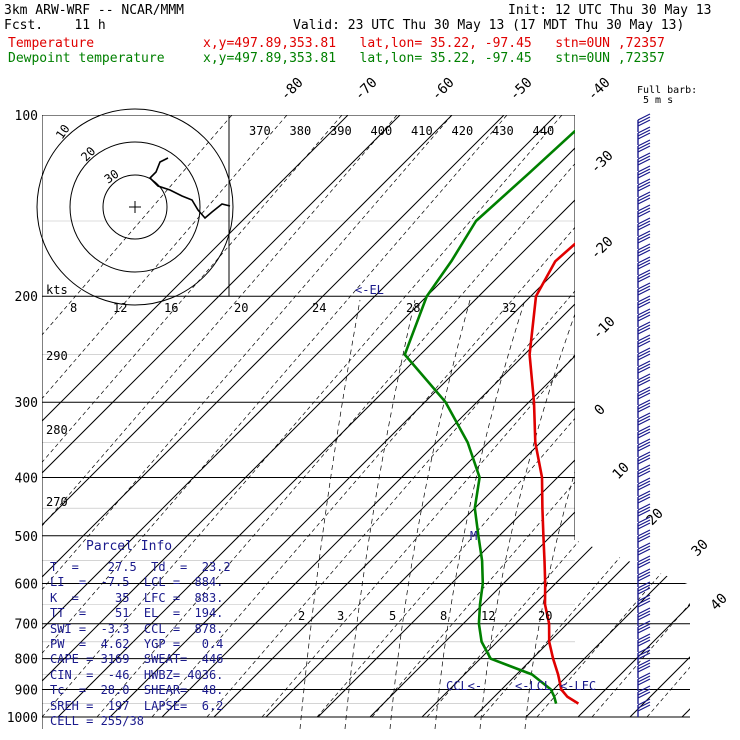 The width and height of the screenshot is (740, 740). I want to click on hodograph-speed-label: 16, so click(171, 308).